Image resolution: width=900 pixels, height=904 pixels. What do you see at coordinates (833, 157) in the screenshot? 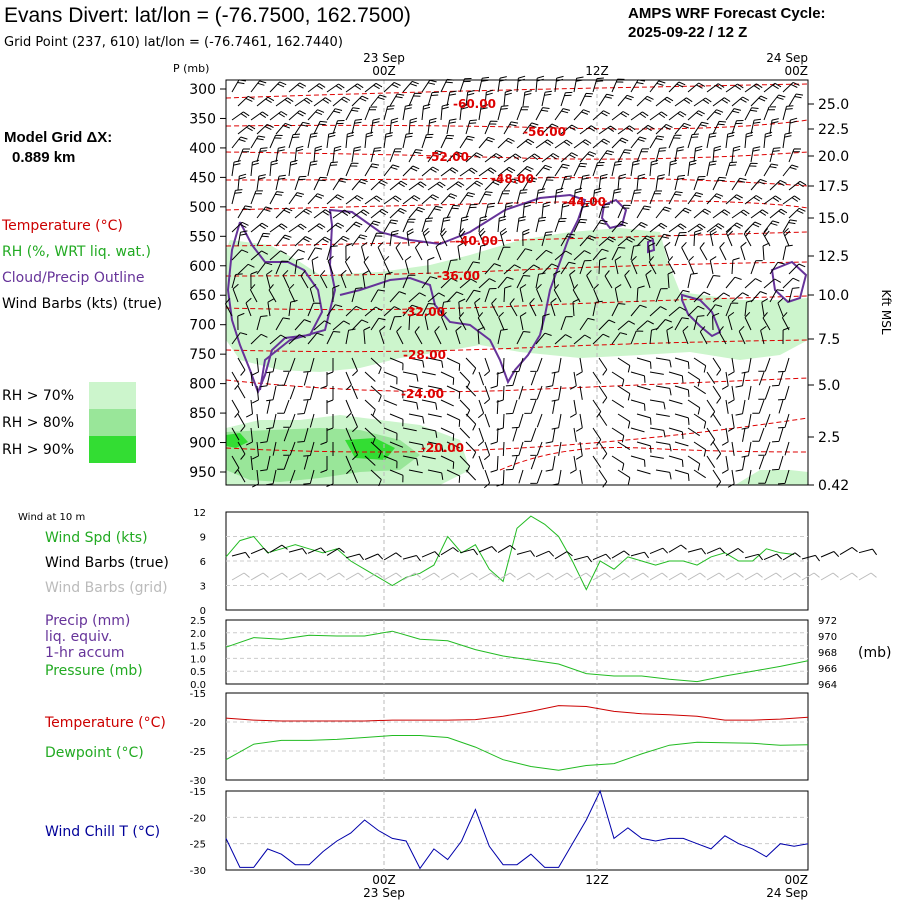
I see `height-tick-label: 20.0` at bounding box center [833, 157].